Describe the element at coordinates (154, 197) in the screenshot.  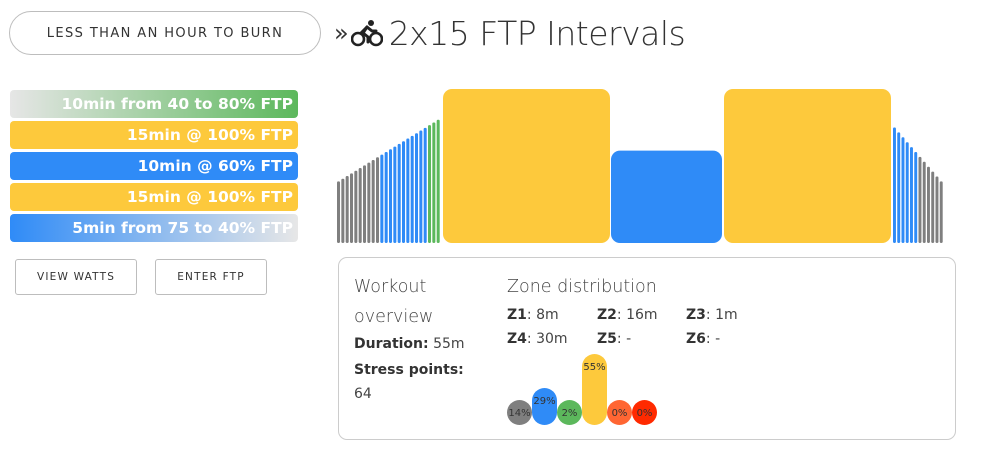
I see `step-interval-2: 15min @ 100% FTP` at that location.